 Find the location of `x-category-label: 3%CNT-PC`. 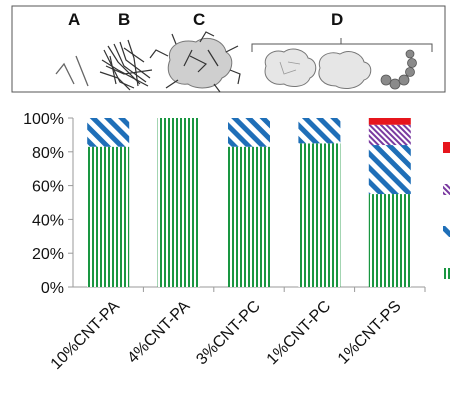

x-category-label: 3%CNT-PC is located at coordinates (228, 333).